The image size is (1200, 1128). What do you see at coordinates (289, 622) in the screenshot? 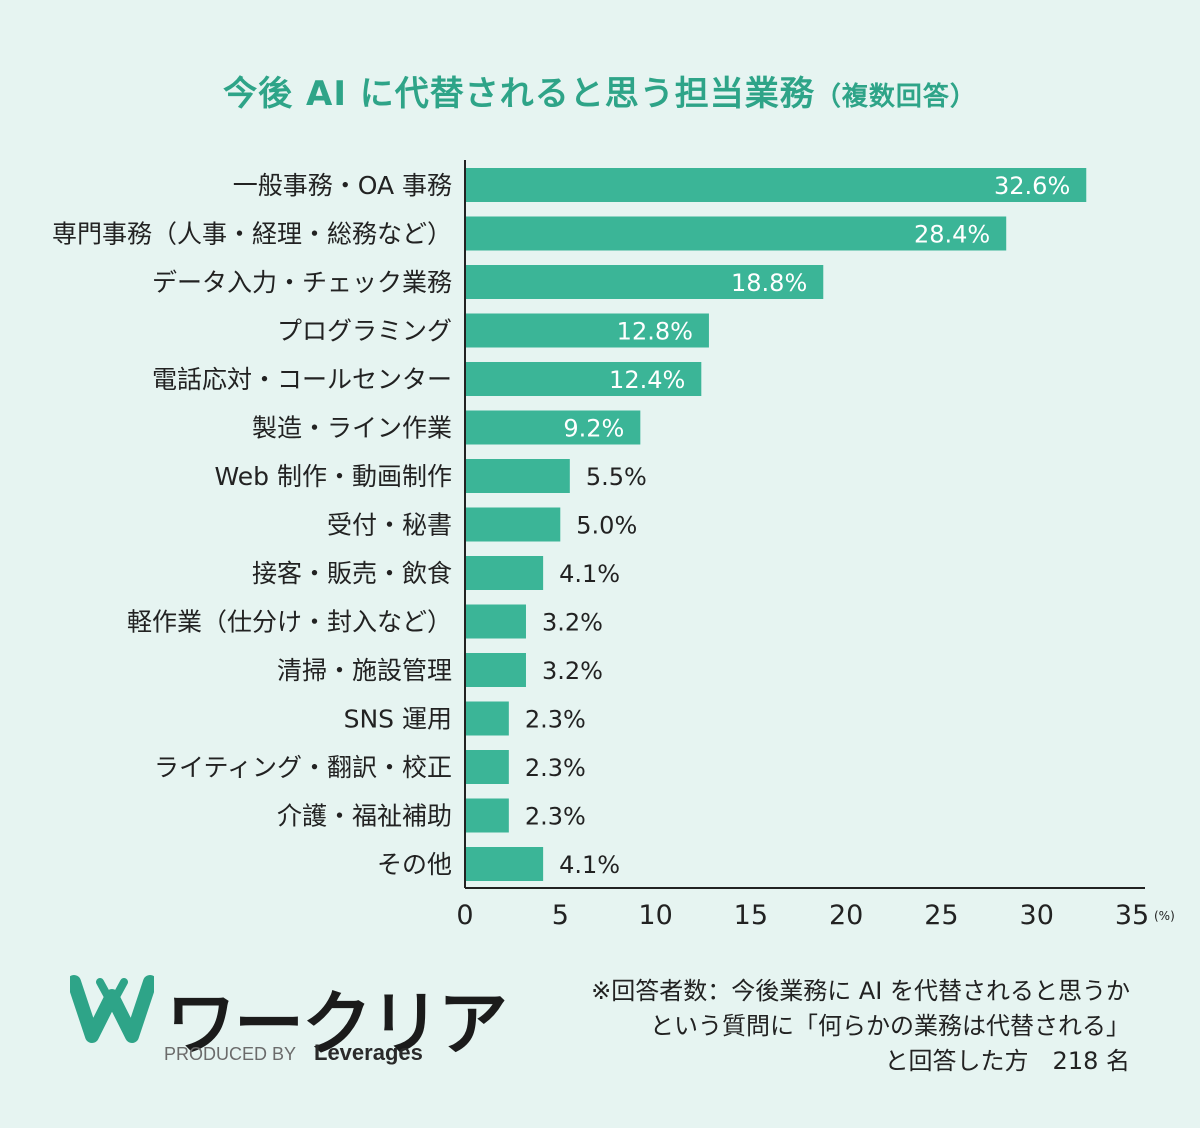
I see `category-label-9: 軽作業（仕分け・封入など）` at bounding box center [289, 622].